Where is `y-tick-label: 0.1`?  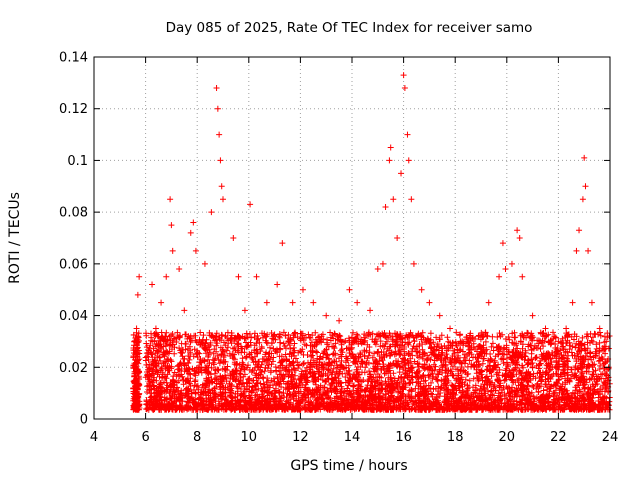
y-tick-label: 0.1 is located at coordinates (77, 161).